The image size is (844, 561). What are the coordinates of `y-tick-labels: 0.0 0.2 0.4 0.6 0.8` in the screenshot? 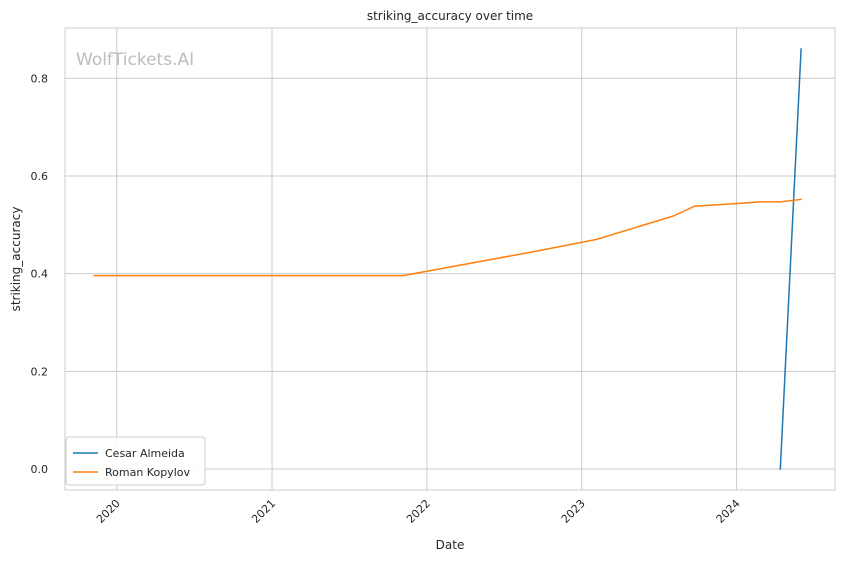 It's located at (40, 274).